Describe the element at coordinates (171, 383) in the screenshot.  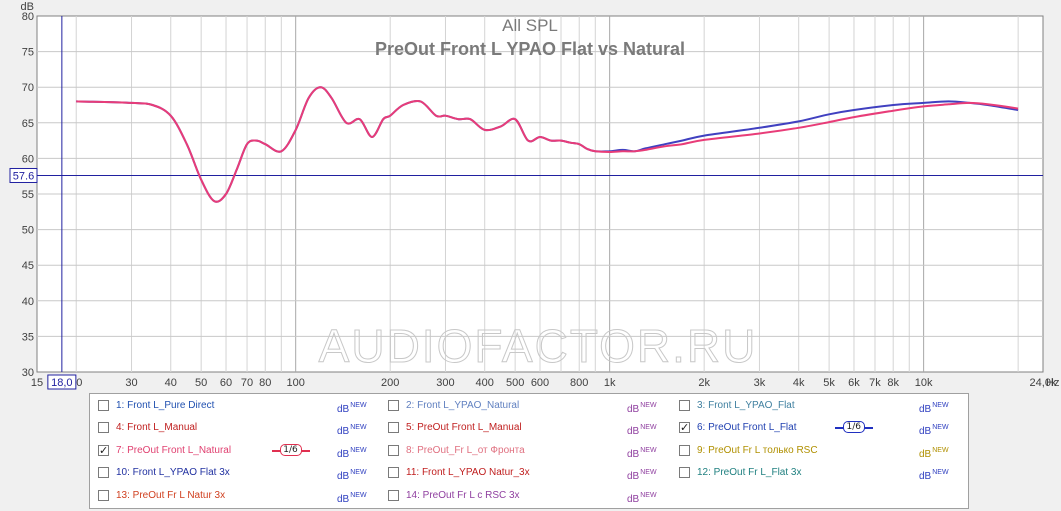
I see `x-tick-label: 40` at that location.